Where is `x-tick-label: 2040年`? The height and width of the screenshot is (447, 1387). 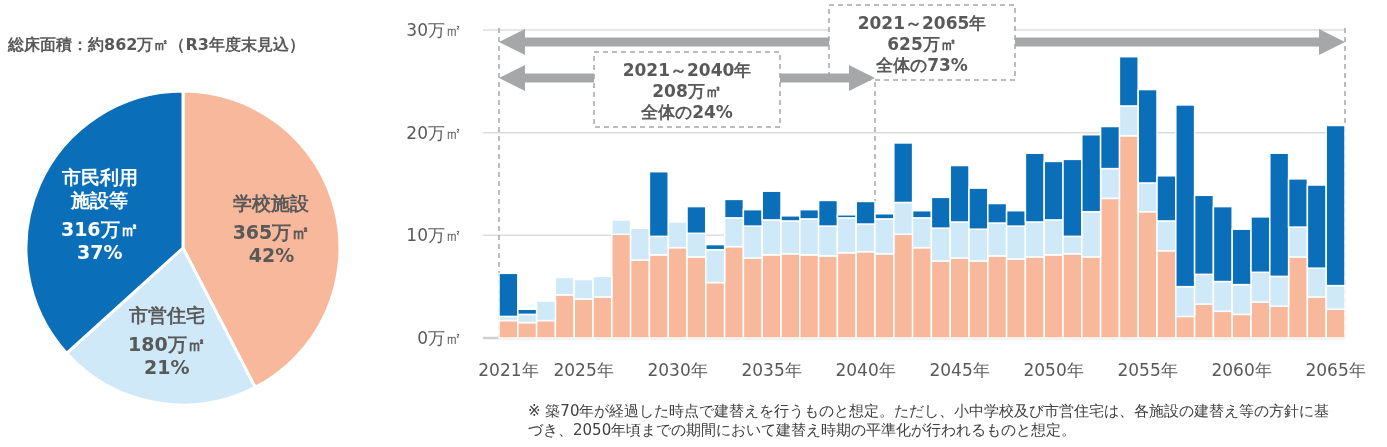
x-tick-label: 2040年 is located at coordinates (865, 370).